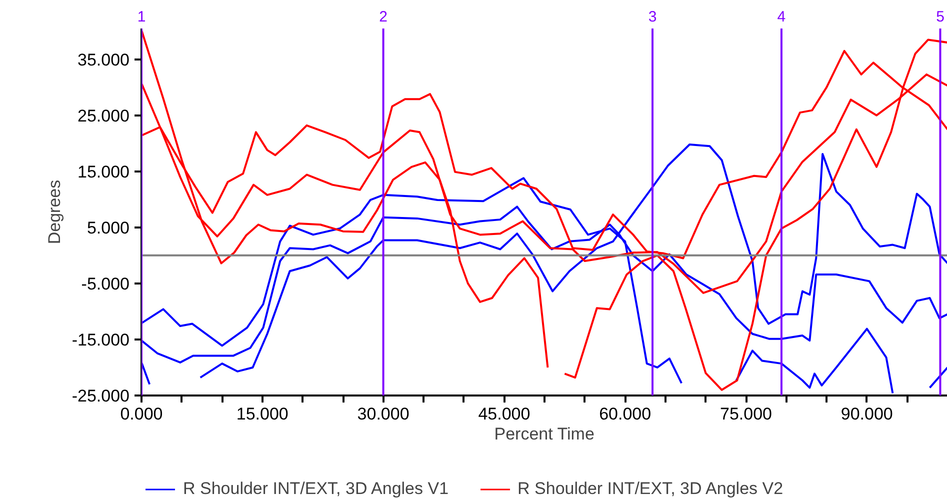  I want to click on annotation: 5, so click(940, 17).